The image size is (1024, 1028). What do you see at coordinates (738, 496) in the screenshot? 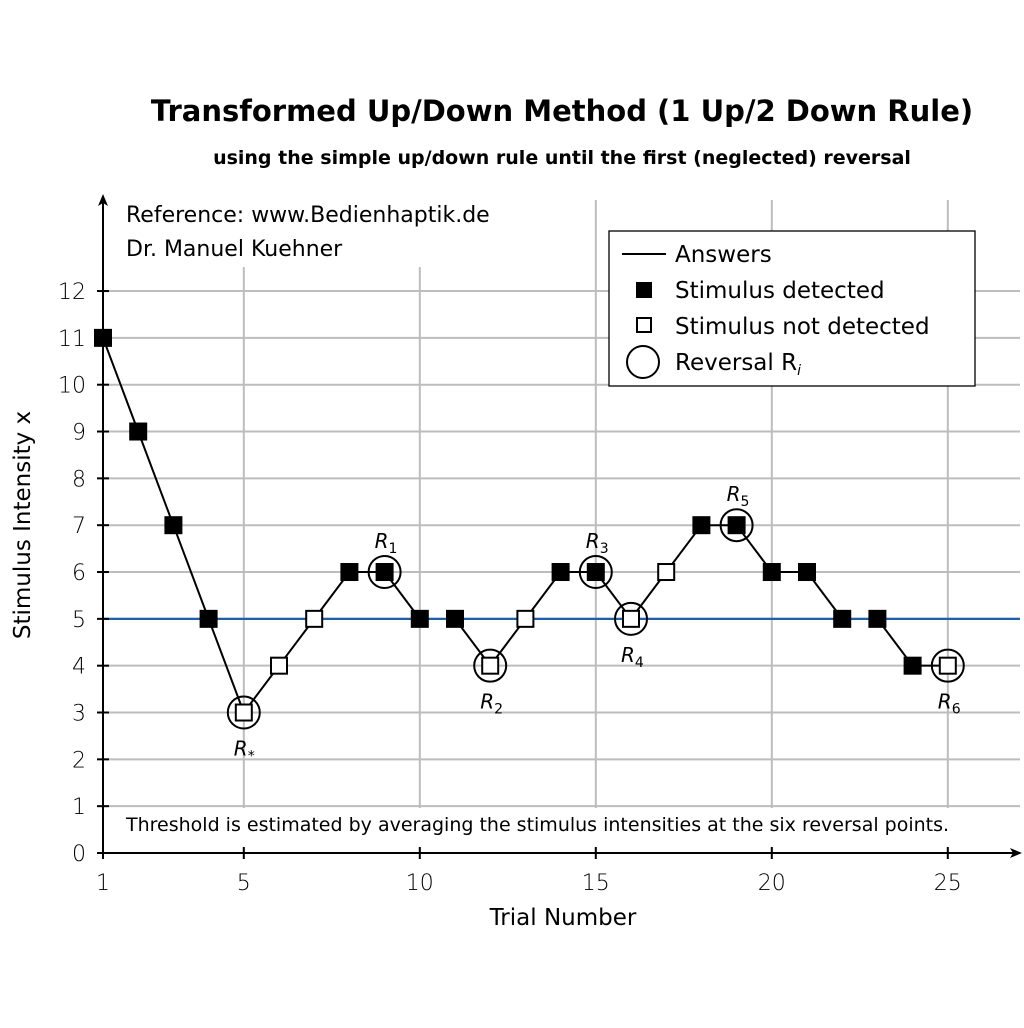
I see `reversal-label: R5` at bounding box center [738, 496].